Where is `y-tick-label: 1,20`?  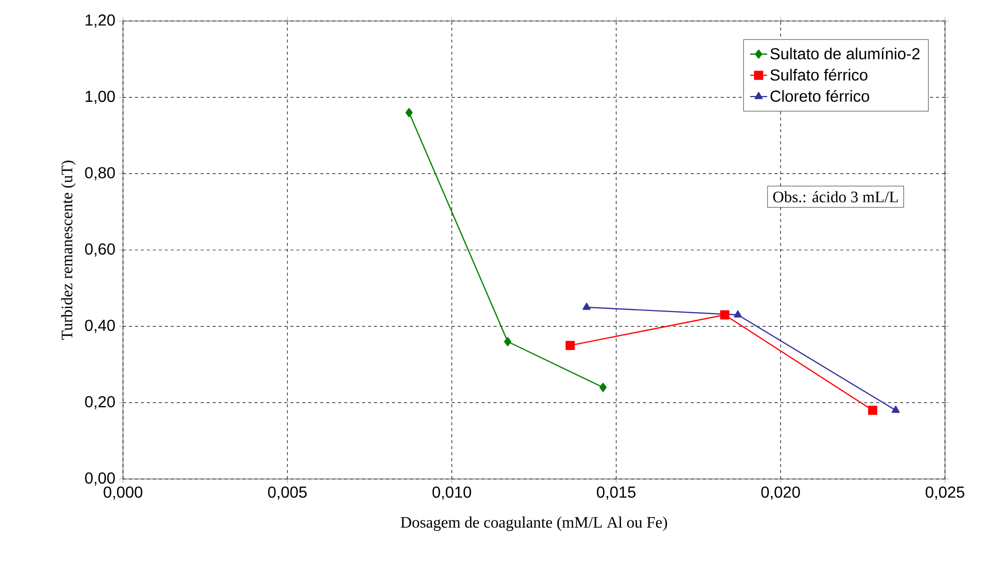 y-tick-label: 1,20 is located at coordinates (100, 21).